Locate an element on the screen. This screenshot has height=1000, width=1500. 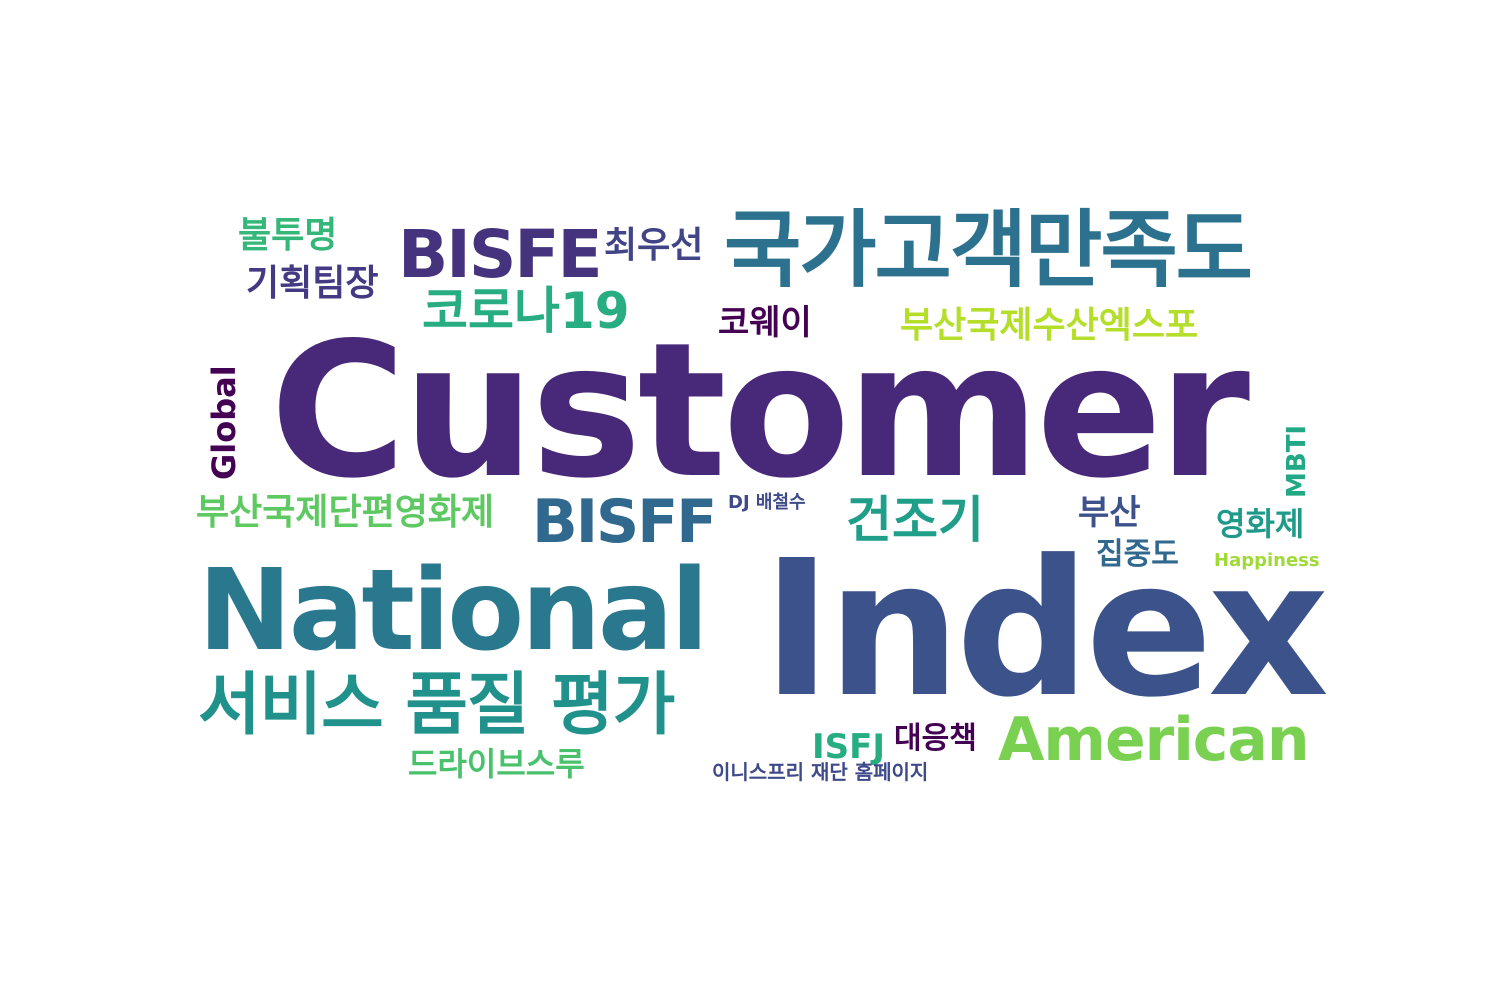
word-countermeasure: 대응책 is located at coordinates (935, 738).